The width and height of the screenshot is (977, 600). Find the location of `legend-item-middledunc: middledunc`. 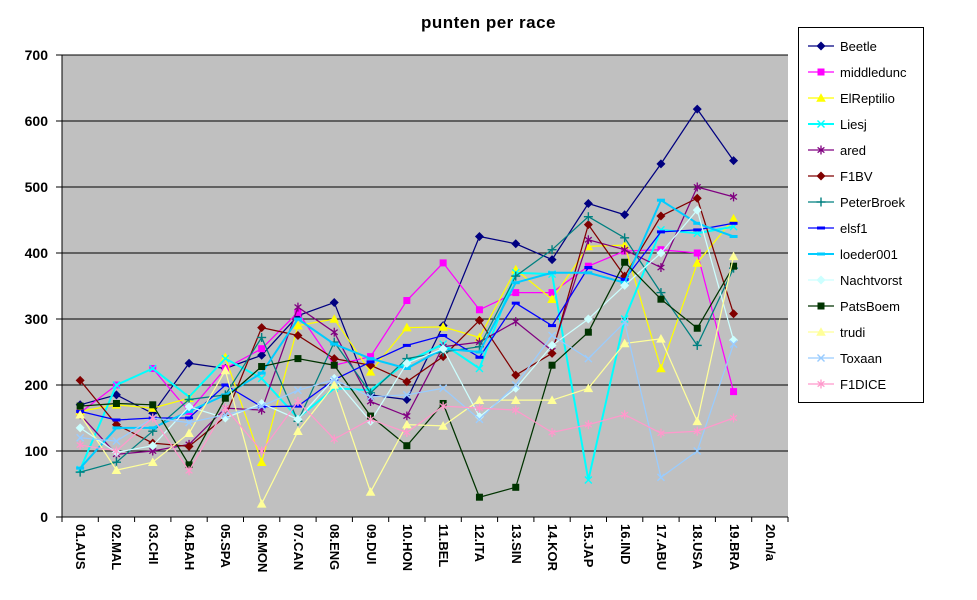

legend-item-middledunc: middledunc is located at coordinates (861, 72).